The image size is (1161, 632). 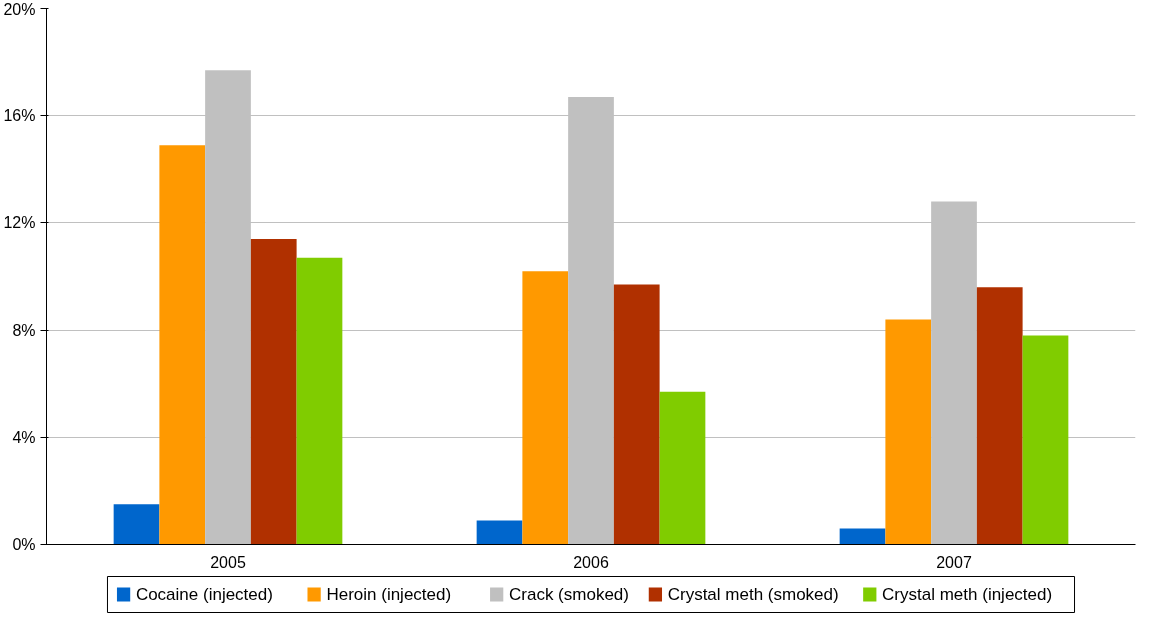 I want to click on x-tick-label: 2005, so click(x=228, y=562).